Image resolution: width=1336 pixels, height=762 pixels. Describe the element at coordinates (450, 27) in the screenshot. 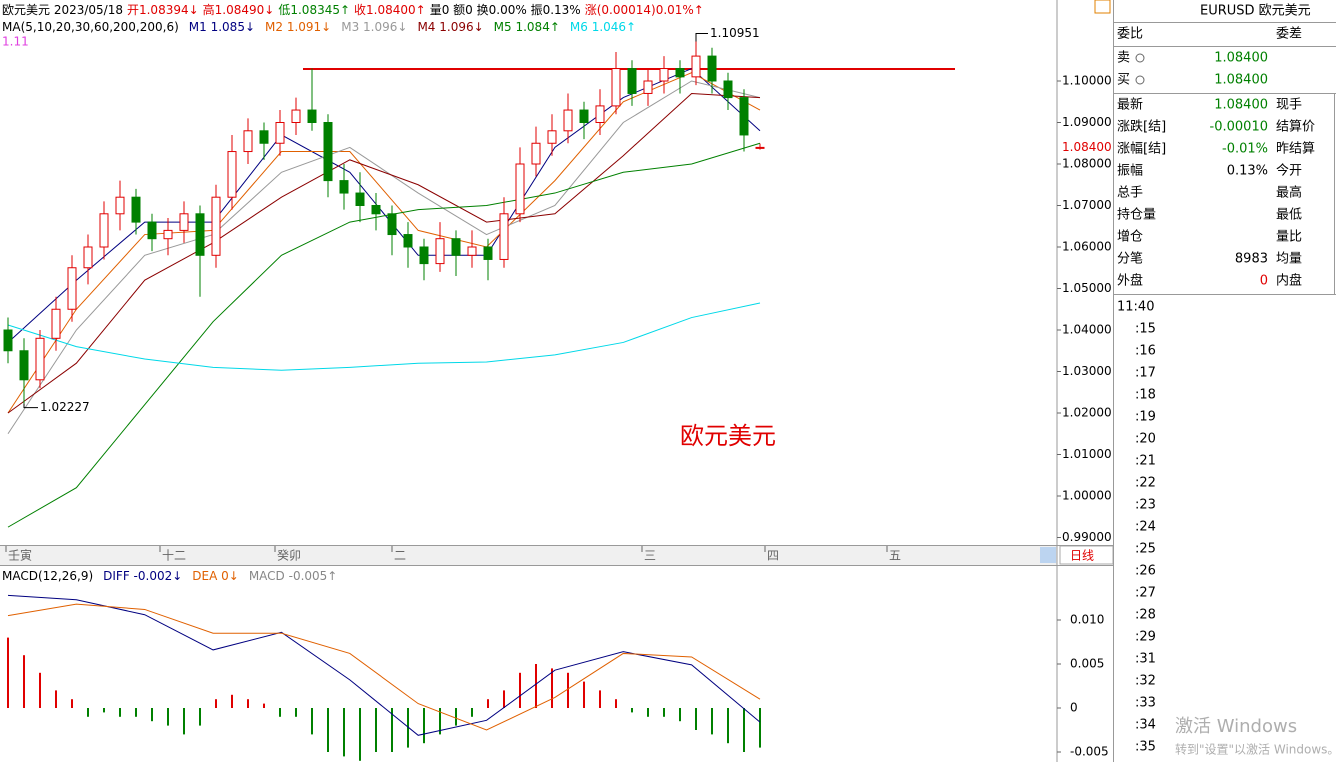

I see `ma-legend-item: M4 1.096↓` at that location.